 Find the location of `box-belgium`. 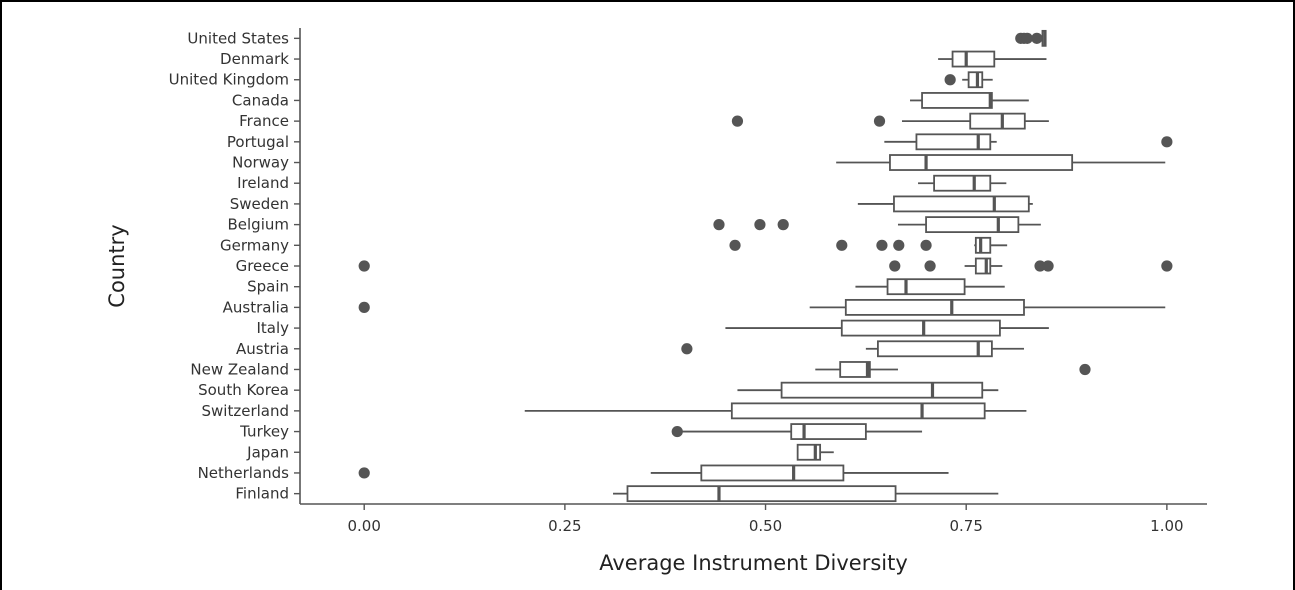

box-belgium is located at coordinates (877, 225).